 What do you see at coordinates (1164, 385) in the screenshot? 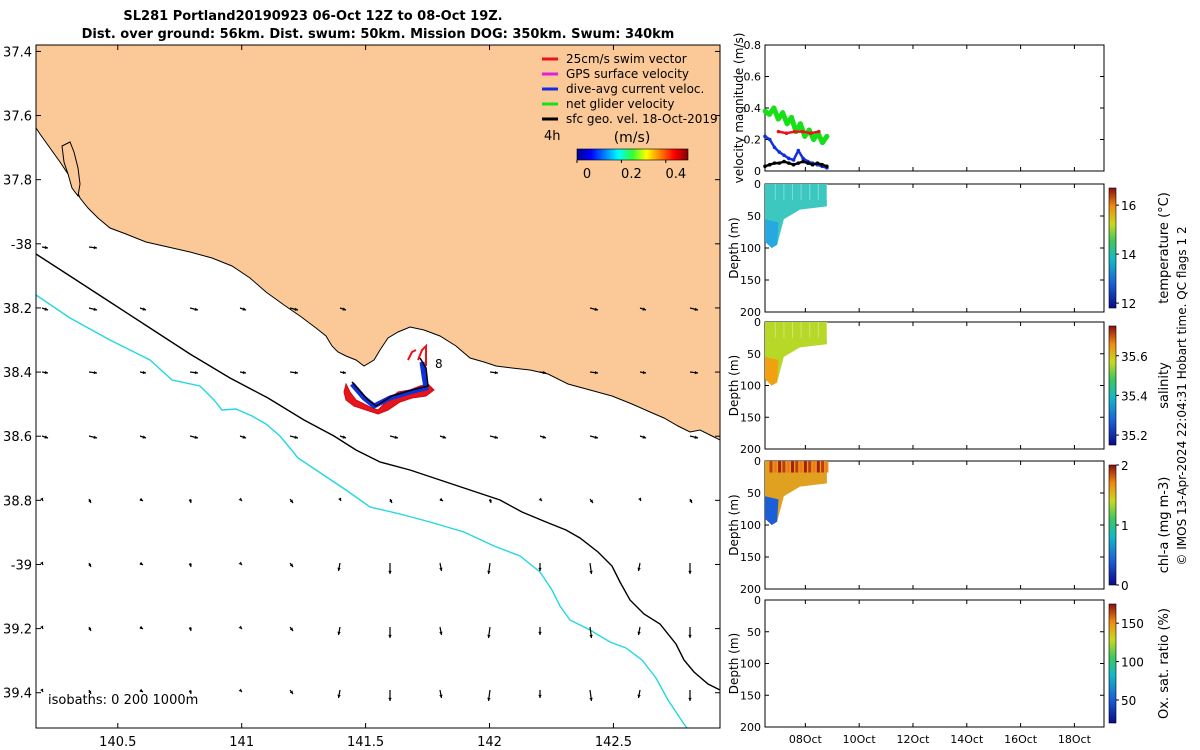
I see `colorbar-label: salinity` at bounding box center [1164, 385].